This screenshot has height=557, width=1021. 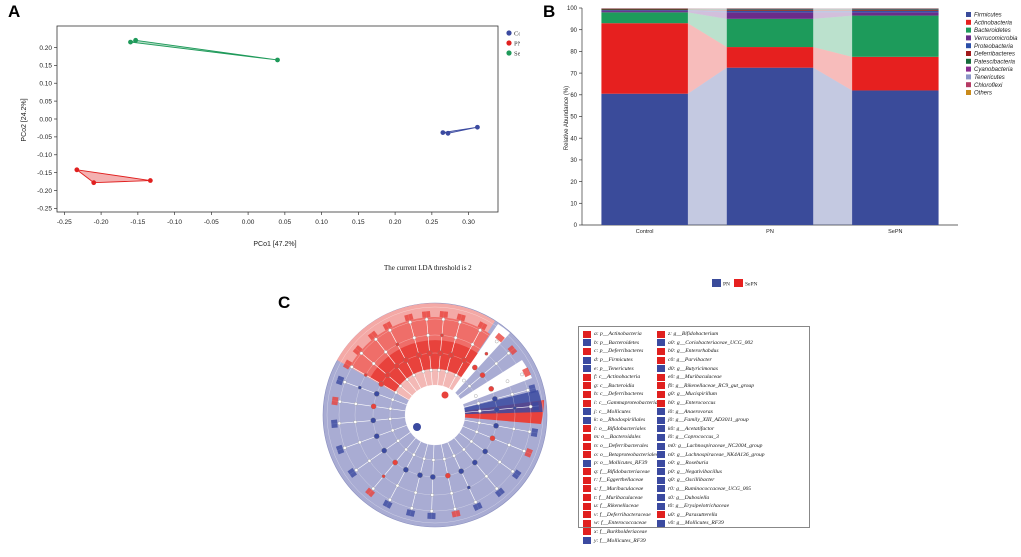 What do you see at coordinates (993, 23) in the screenshot?
I see `bars-legend-label-actinobacteria: Actinobacteria` at bounding box center [993, 23].